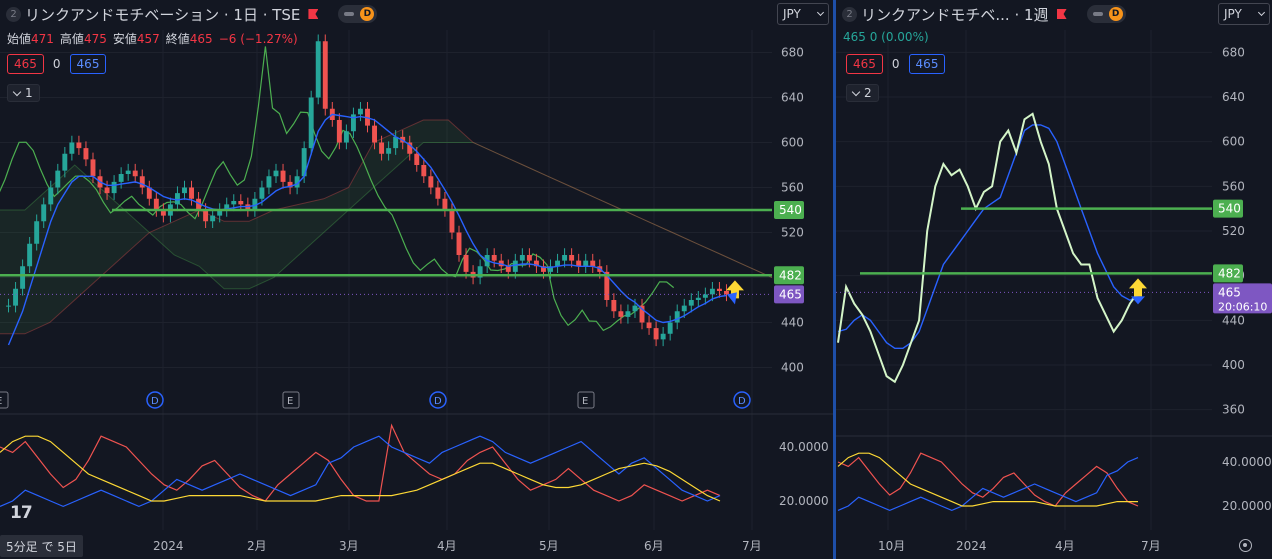 This screenshot has width=1272, height=559. I want to click on y-tick-label: 600, so click(792, 143).